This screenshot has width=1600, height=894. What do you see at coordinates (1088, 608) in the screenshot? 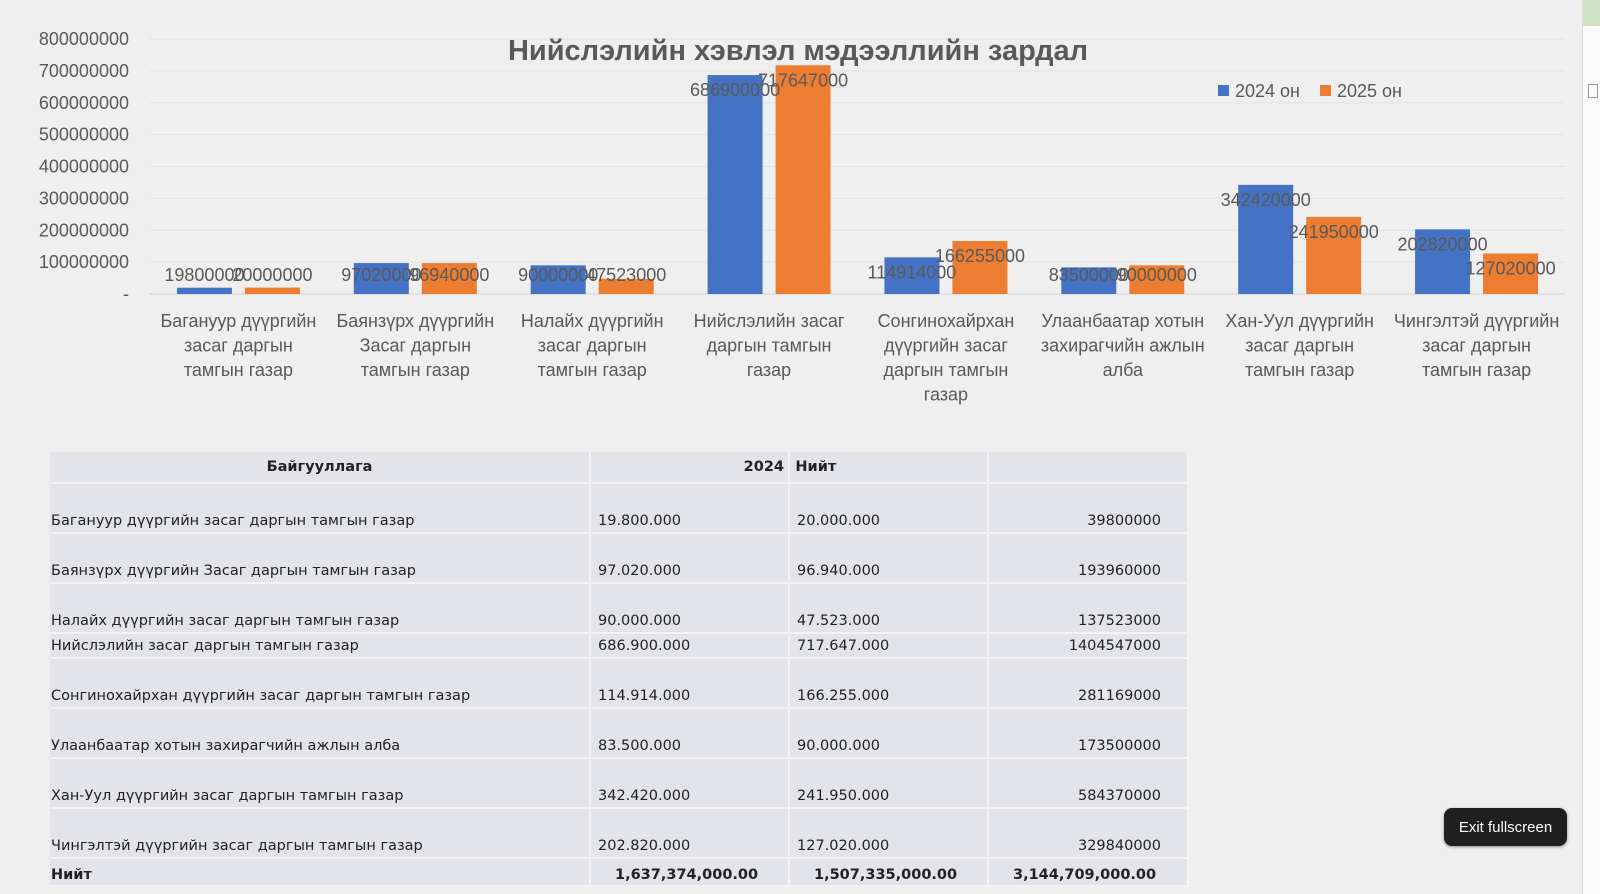
I see `cell-total: 137523000` at bounding box center [1088, 608].